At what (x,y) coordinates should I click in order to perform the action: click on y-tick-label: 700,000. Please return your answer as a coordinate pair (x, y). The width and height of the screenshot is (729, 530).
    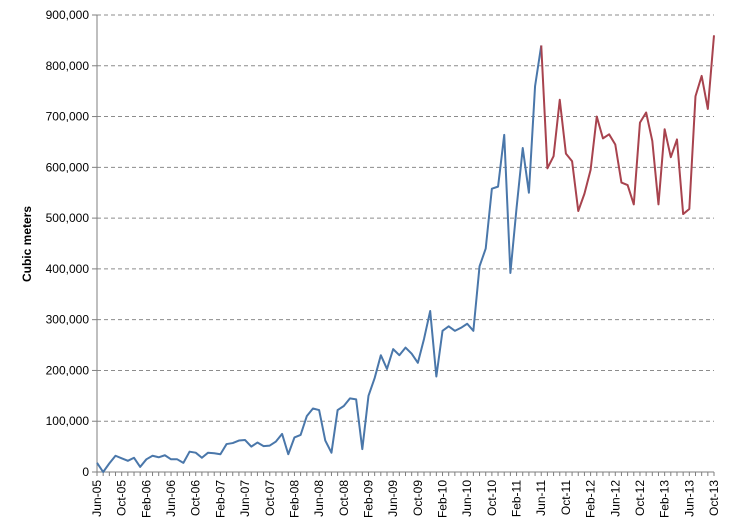
    Looking at the image, I should click on (68, 117).